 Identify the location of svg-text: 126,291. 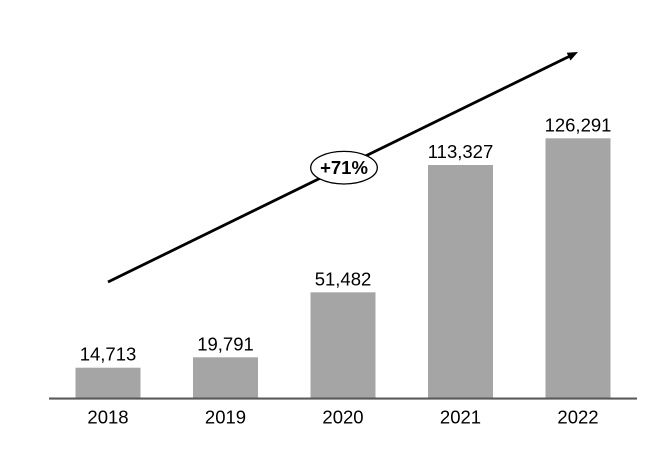
(578, 124).